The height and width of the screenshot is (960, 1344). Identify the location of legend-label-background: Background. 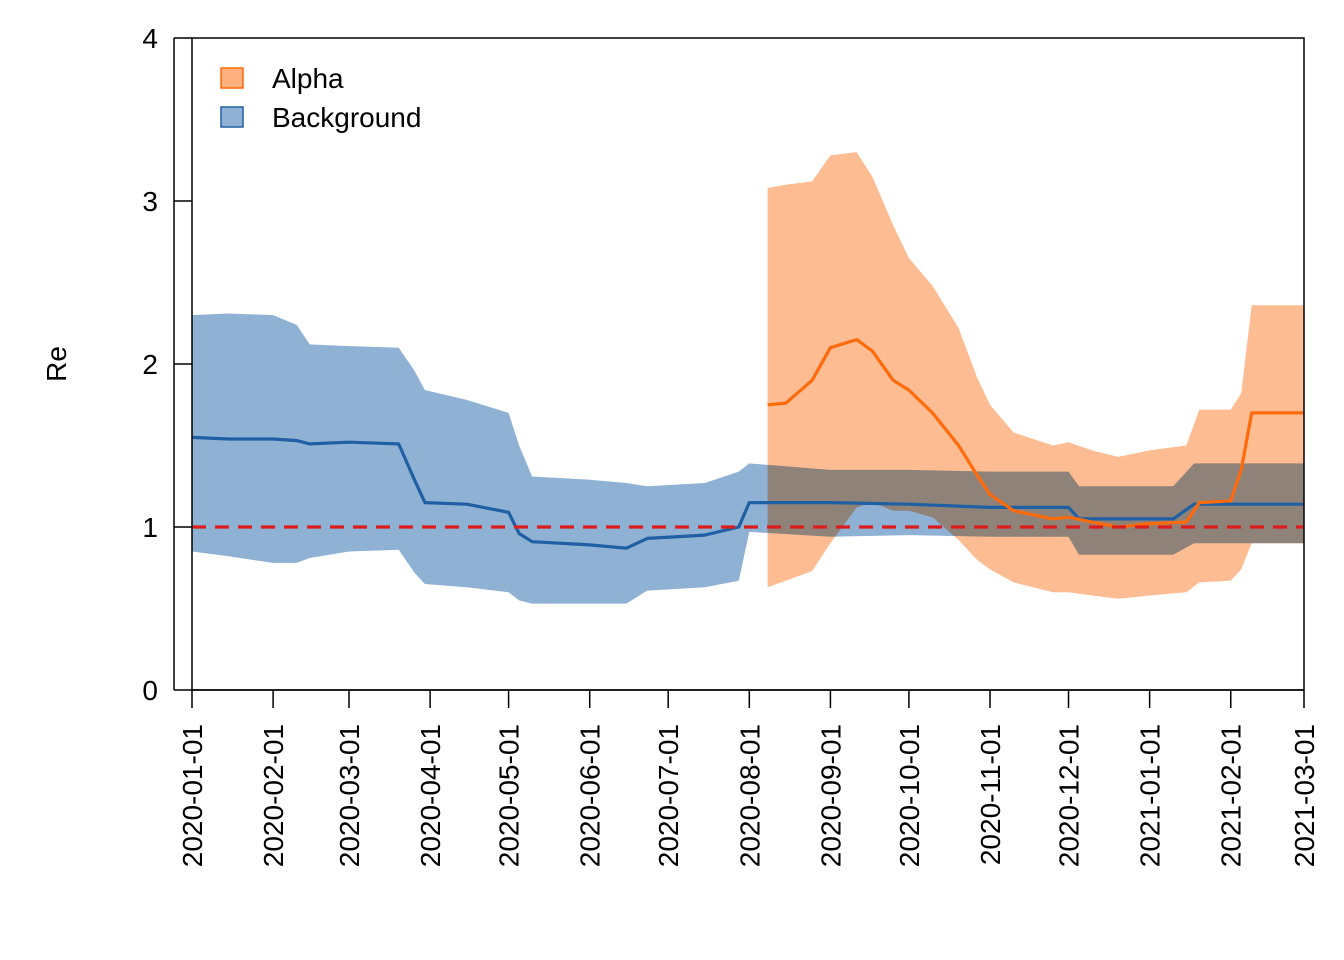
(346, 117).